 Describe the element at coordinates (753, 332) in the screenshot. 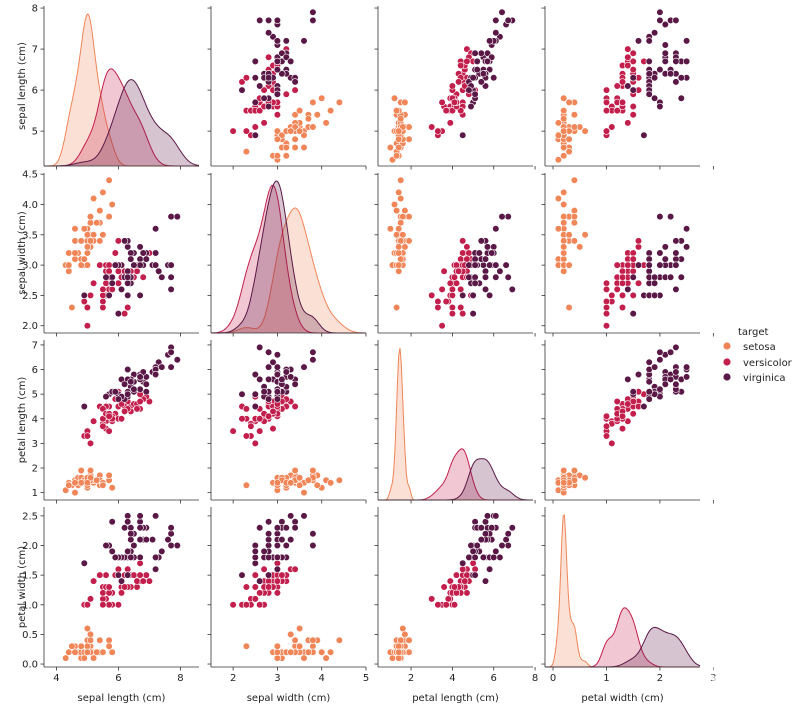

I see `legend-title: target` at that location.